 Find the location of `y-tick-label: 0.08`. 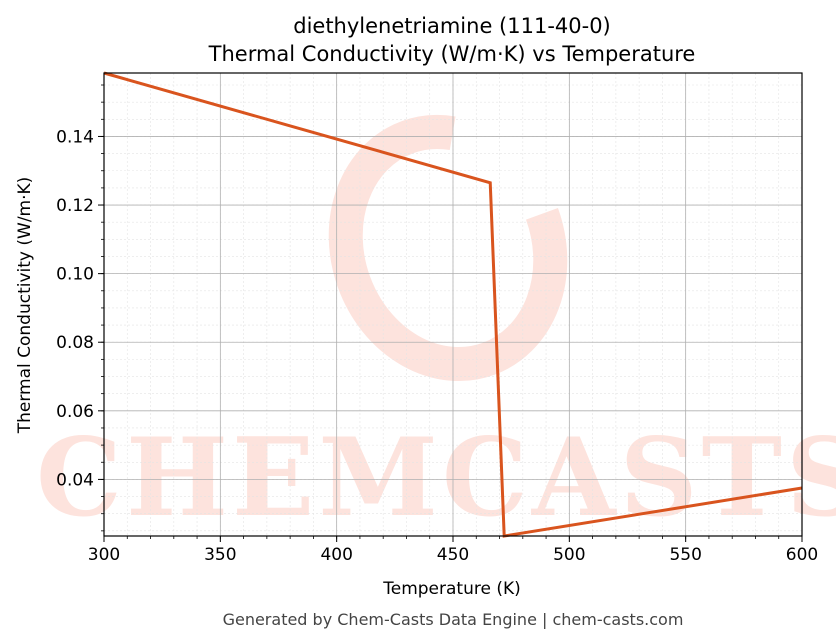

y-tick-label: 0.08 is located at coordinates (75, 343).